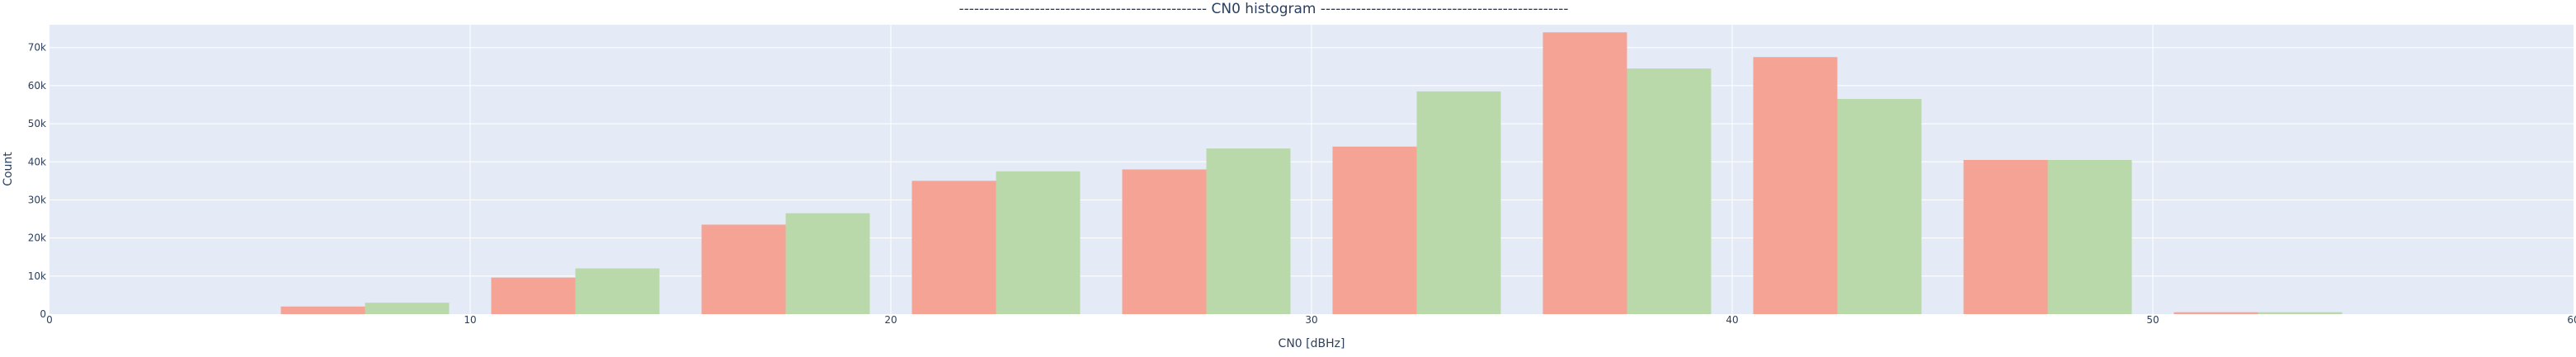 The image size is (2576, 357). I want to click on y-tick-label: 30k, so click(37, 199).